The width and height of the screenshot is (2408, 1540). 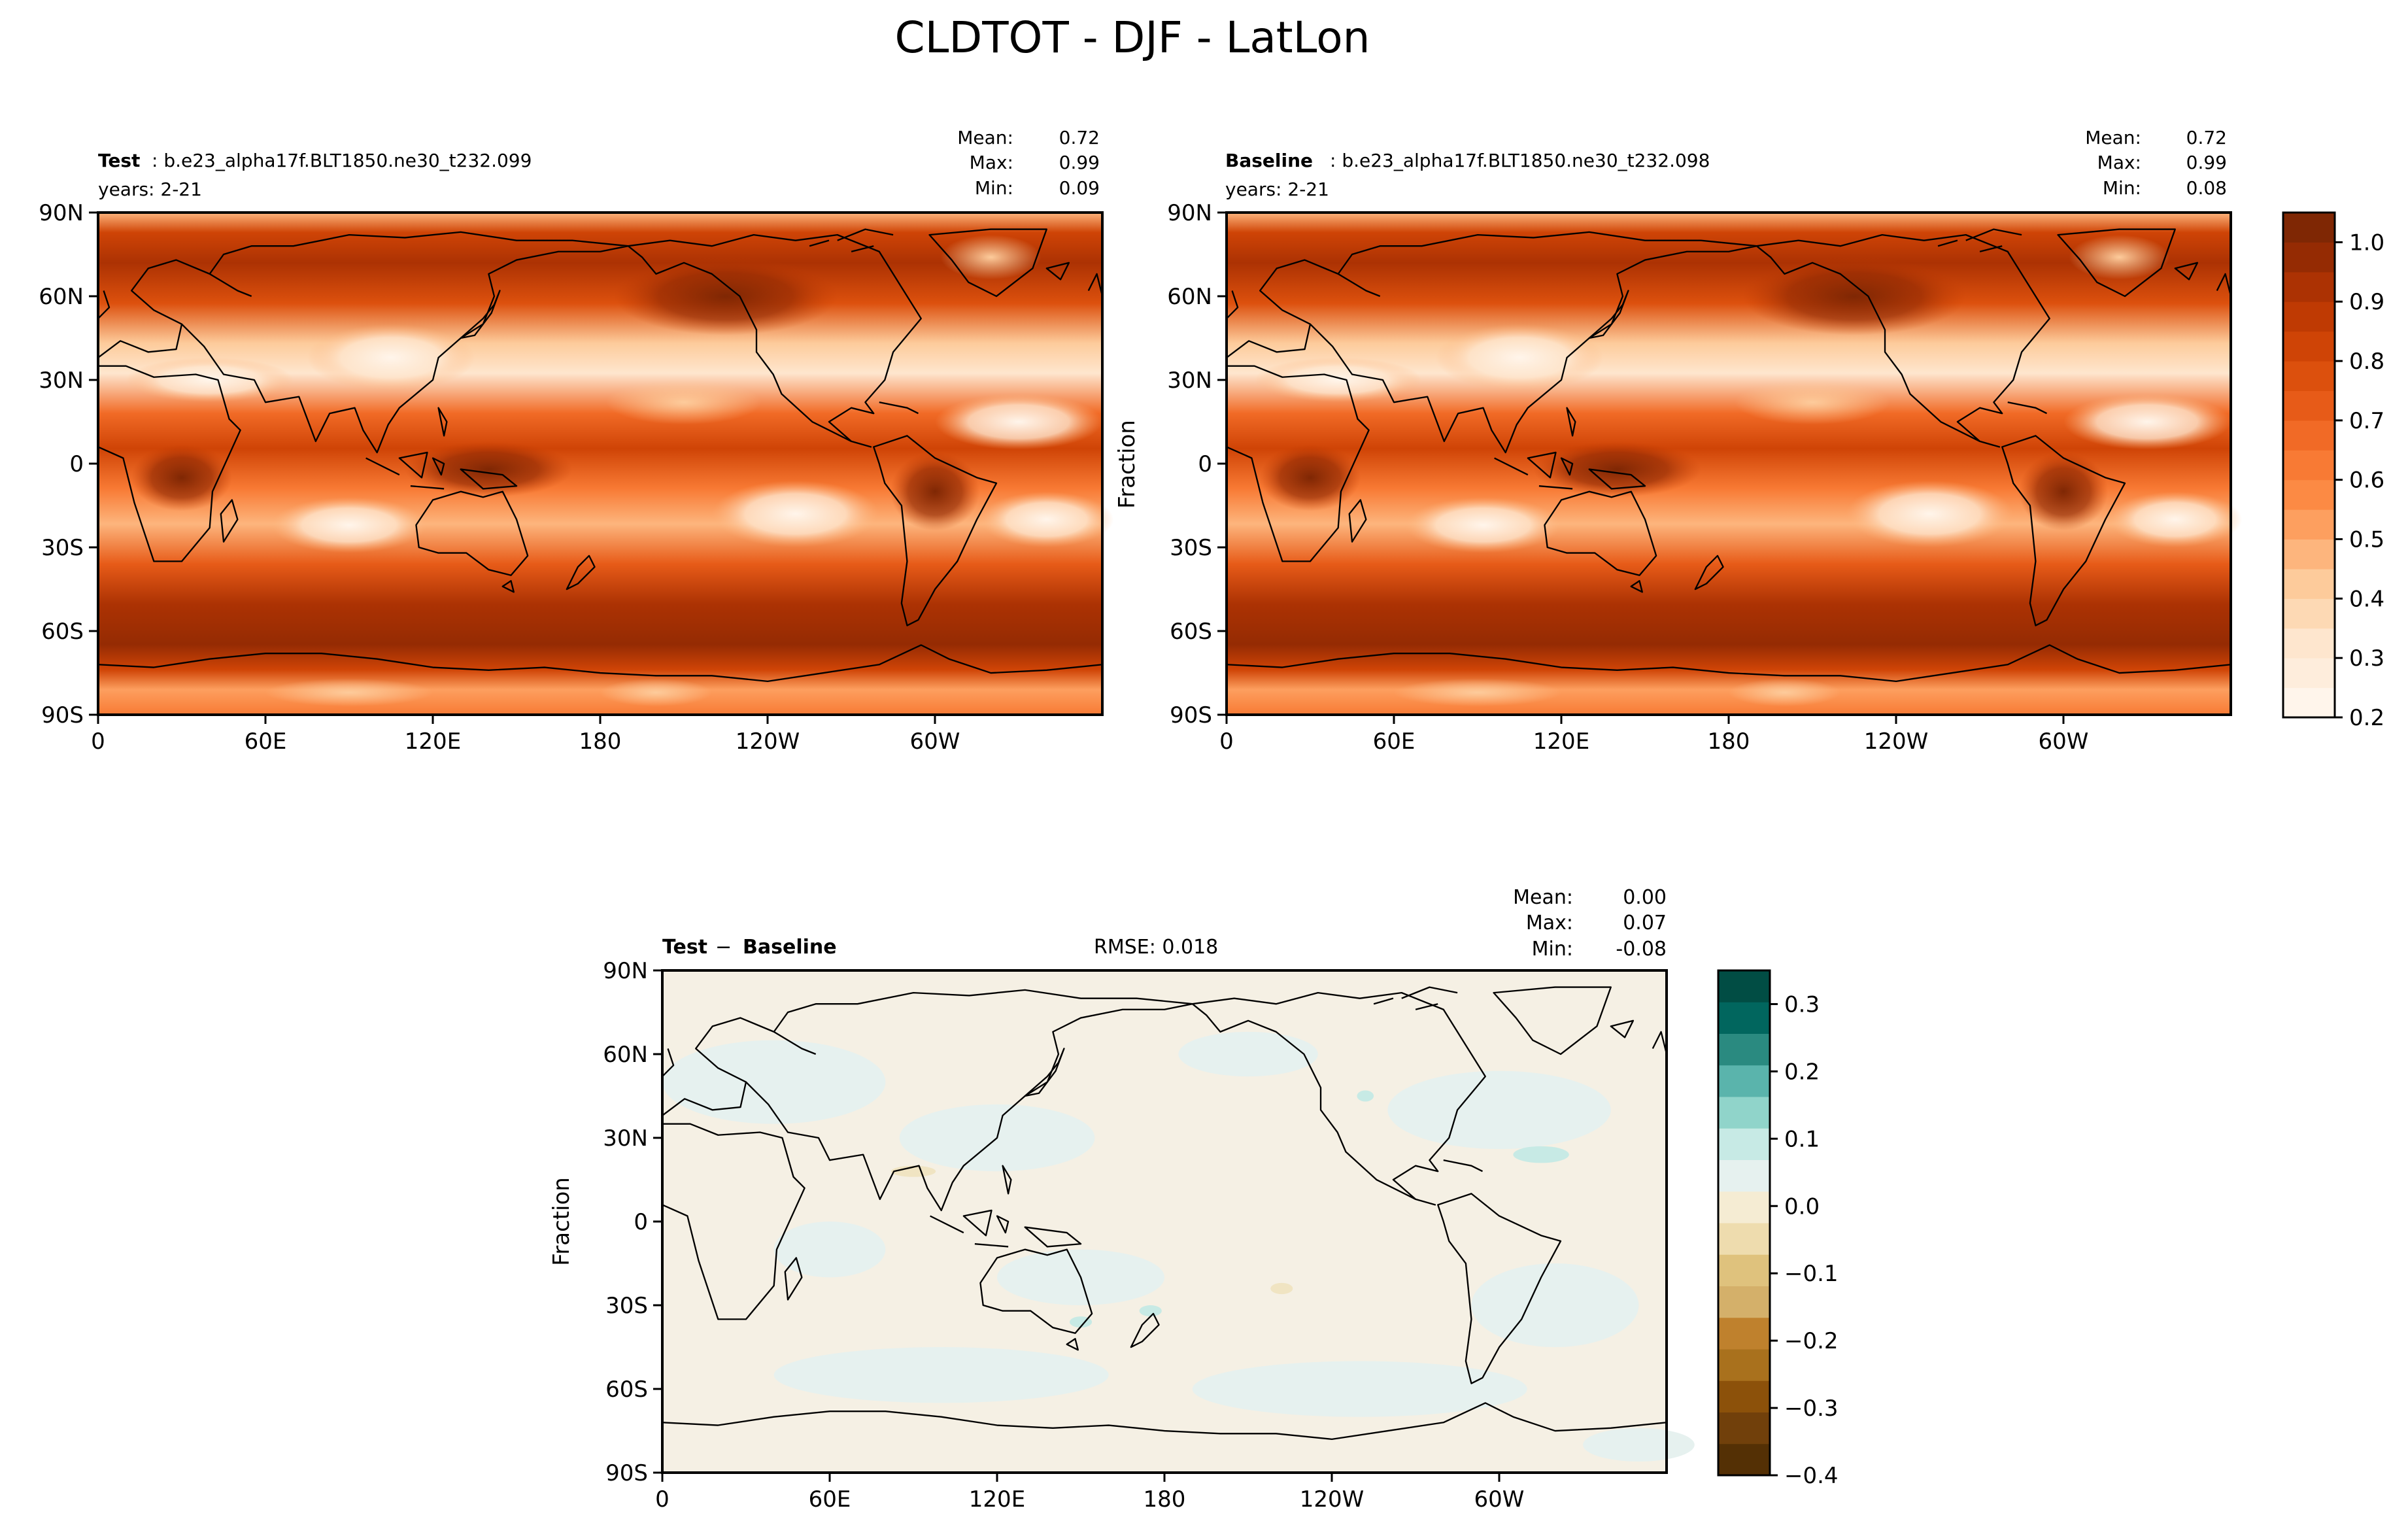 I want to click on baseline-ytick-label: 0, so click(x=1205, y=464).